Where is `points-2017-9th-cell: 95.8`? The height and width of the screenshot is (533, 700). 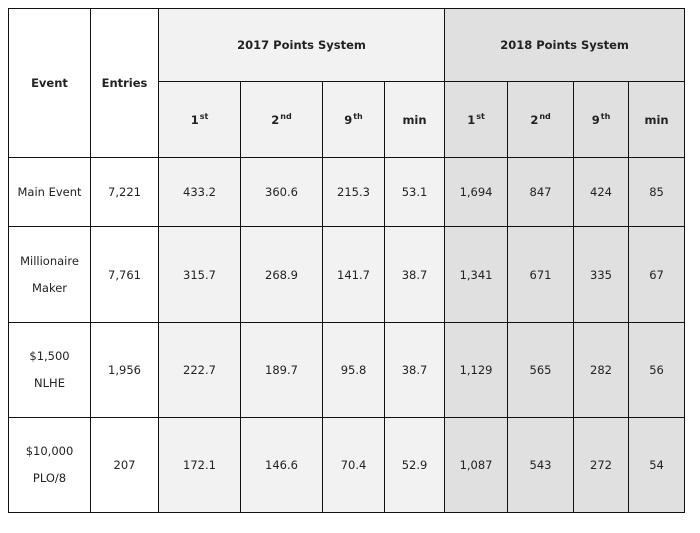 points-2017-9th-cell: 95.8 is located at coordinates (353, 370).